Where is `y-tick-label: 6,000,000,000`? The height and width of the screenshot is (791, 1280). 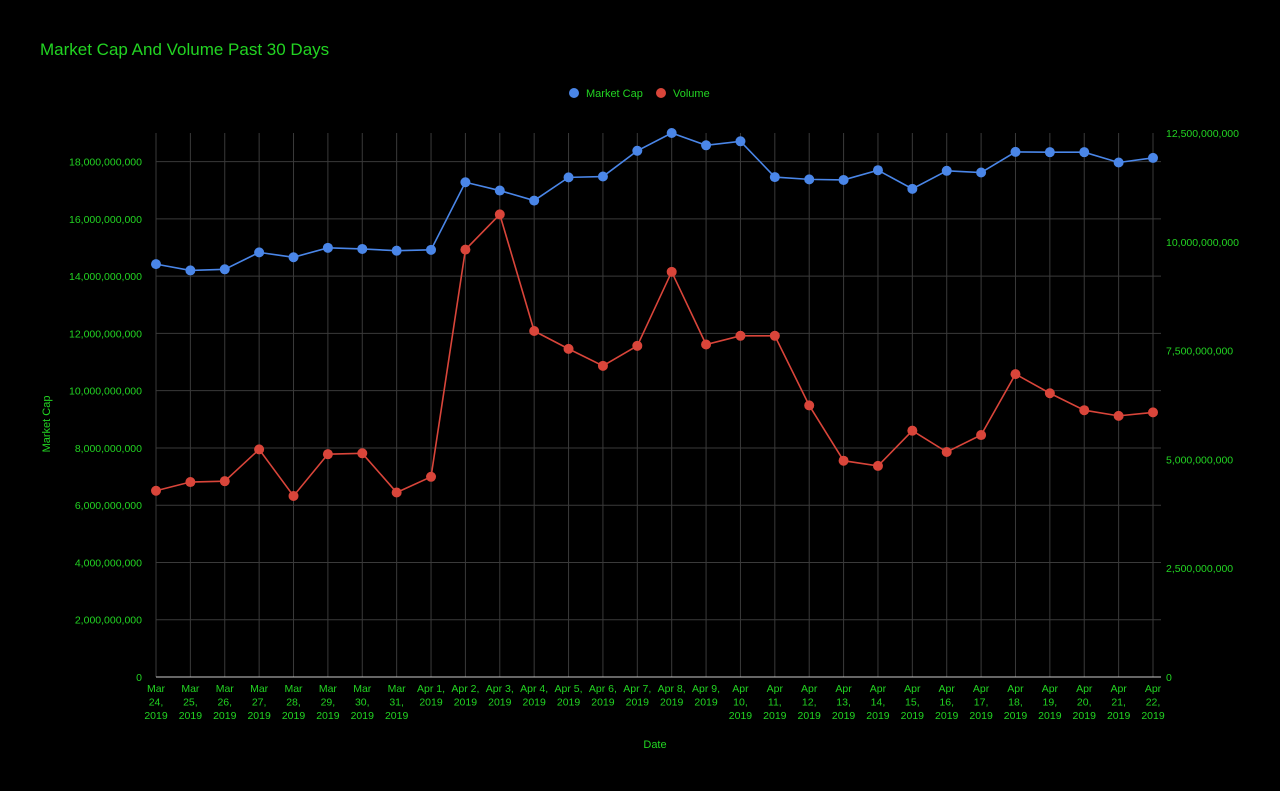
y-tick-label: 6,000,000,000 is located at coordinates (108, 506).